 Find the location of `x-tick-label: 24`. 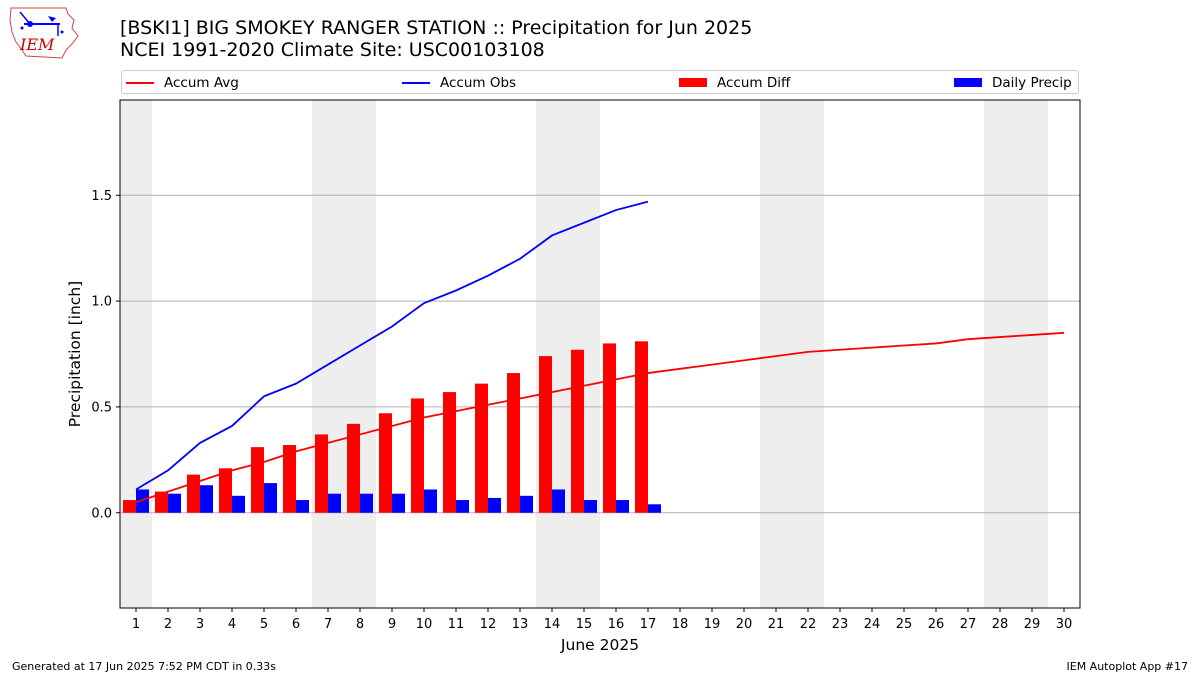

x-tick-label: 24 is located at coordinates (872, 624).